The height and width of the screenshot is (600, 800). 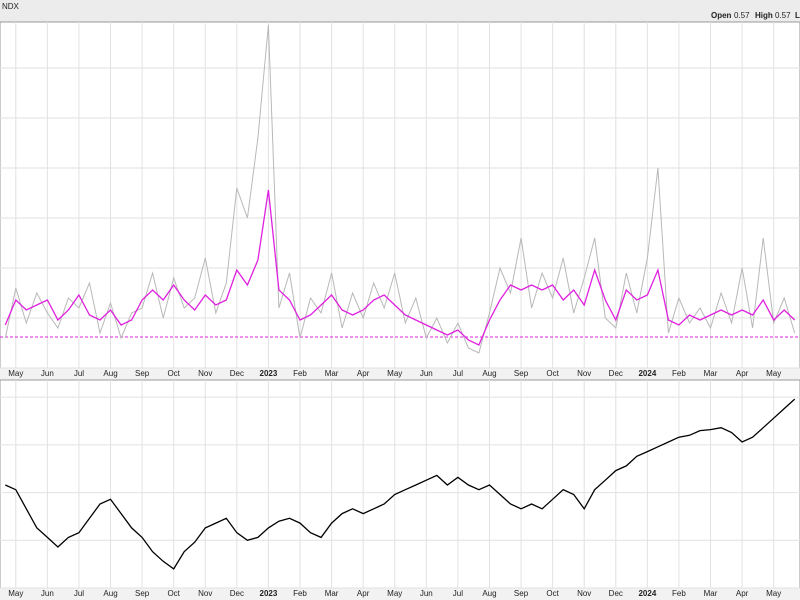 What do you see at coordinates (721, 15) in the screenshot?
I see `open-label: Open` at bounding box center [721, 15].